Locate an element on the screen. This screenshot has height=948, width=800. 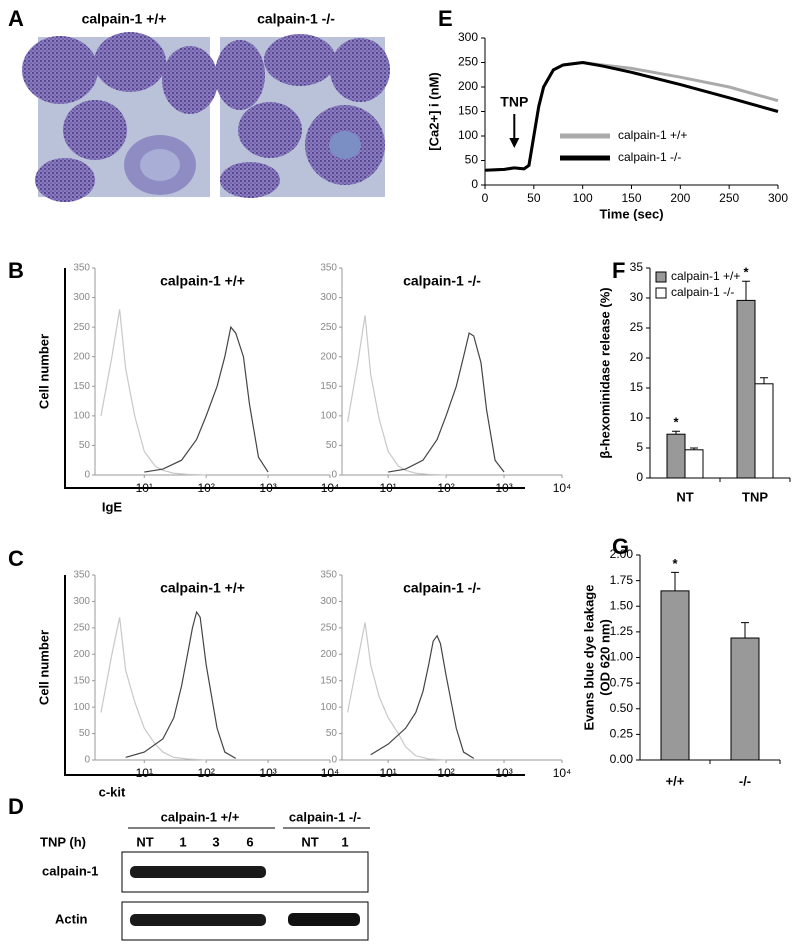
panel-frame is located at coordinates (294, 675).